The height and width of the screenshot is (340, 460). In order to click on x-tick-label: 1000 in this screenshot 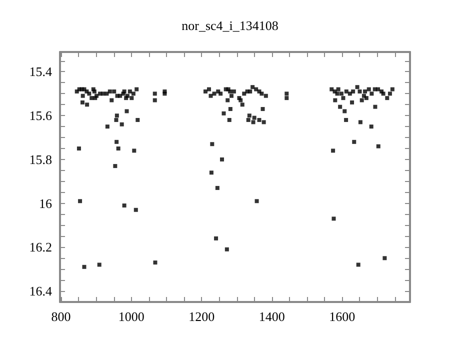, I will do `click(131, 316)`.